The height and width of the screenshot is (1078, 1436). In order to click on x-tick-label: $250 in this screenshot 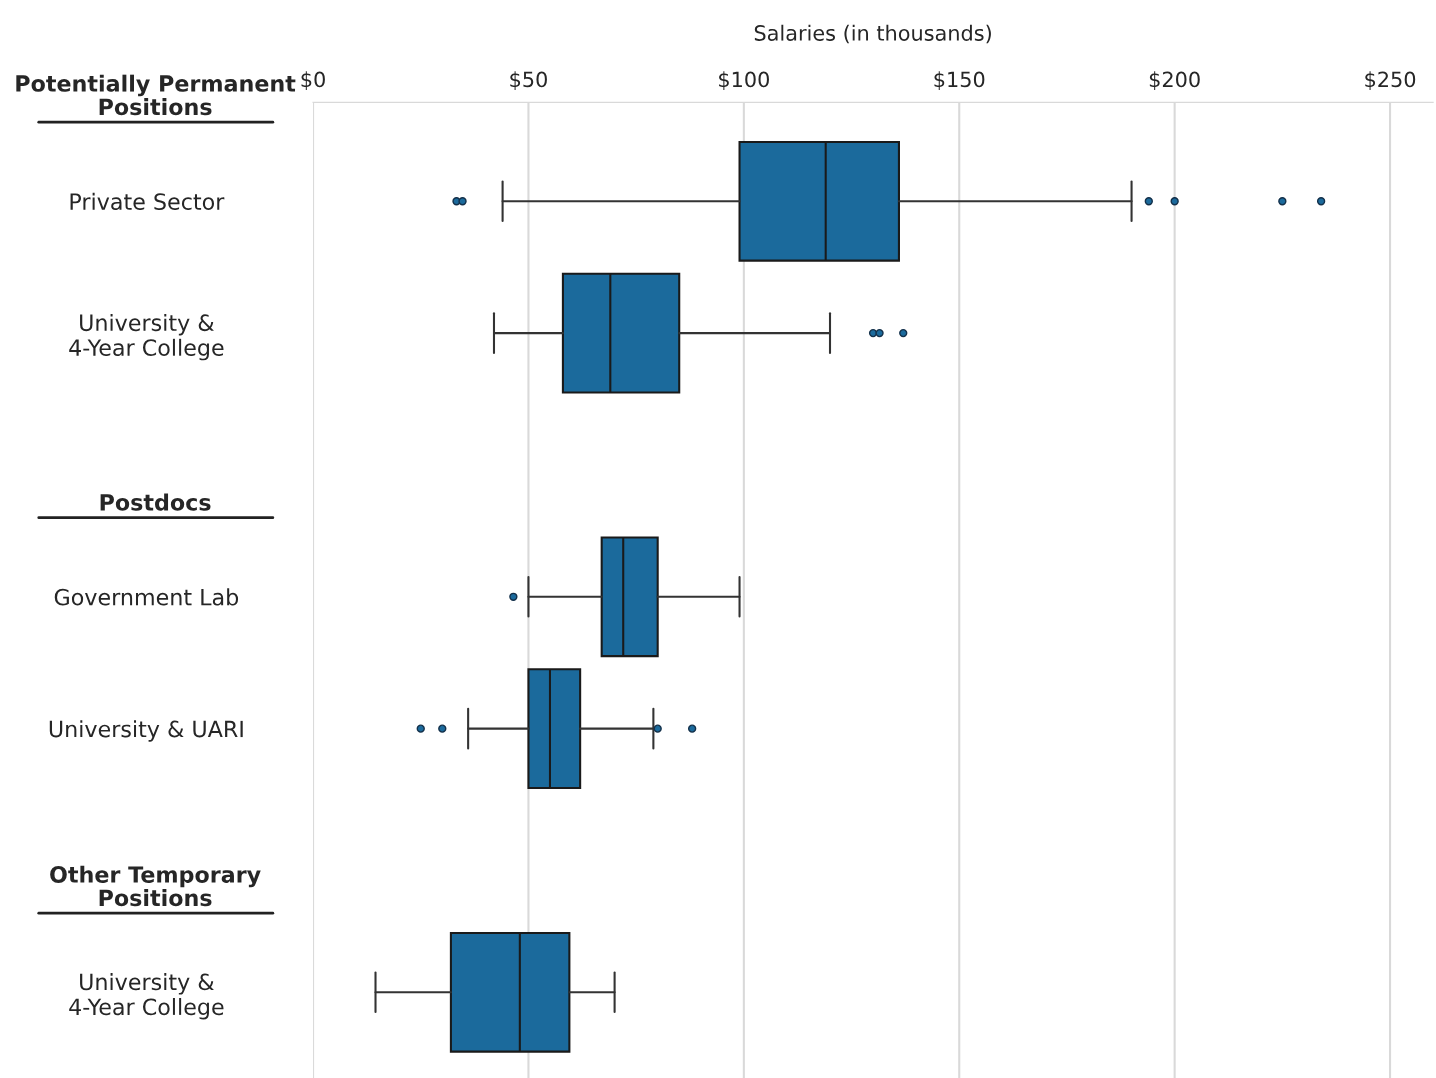, I will do `click(1390, 81)`.